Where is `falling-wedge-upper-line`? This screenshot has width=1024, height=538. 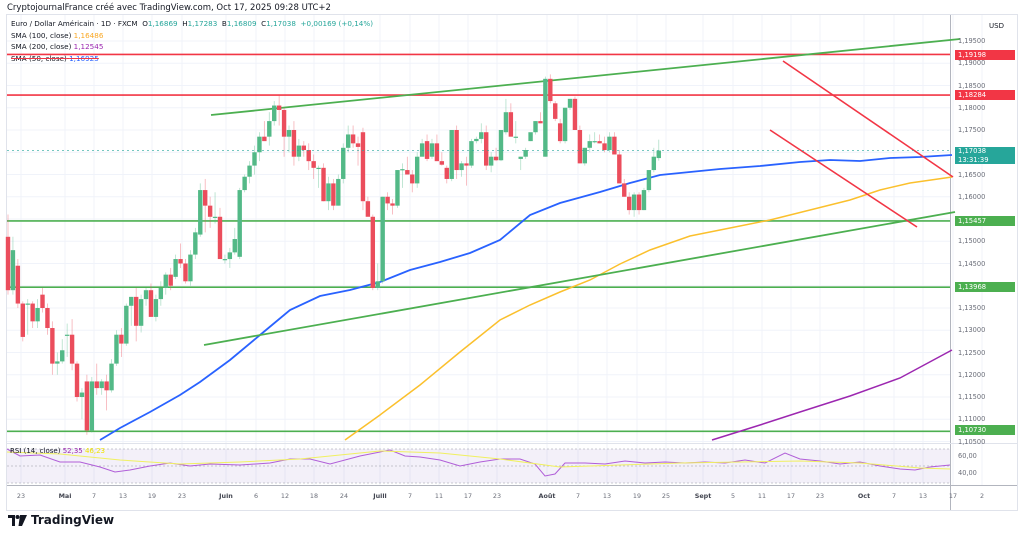 falling-wedge-upper-line is located at coordinates (868, 119).